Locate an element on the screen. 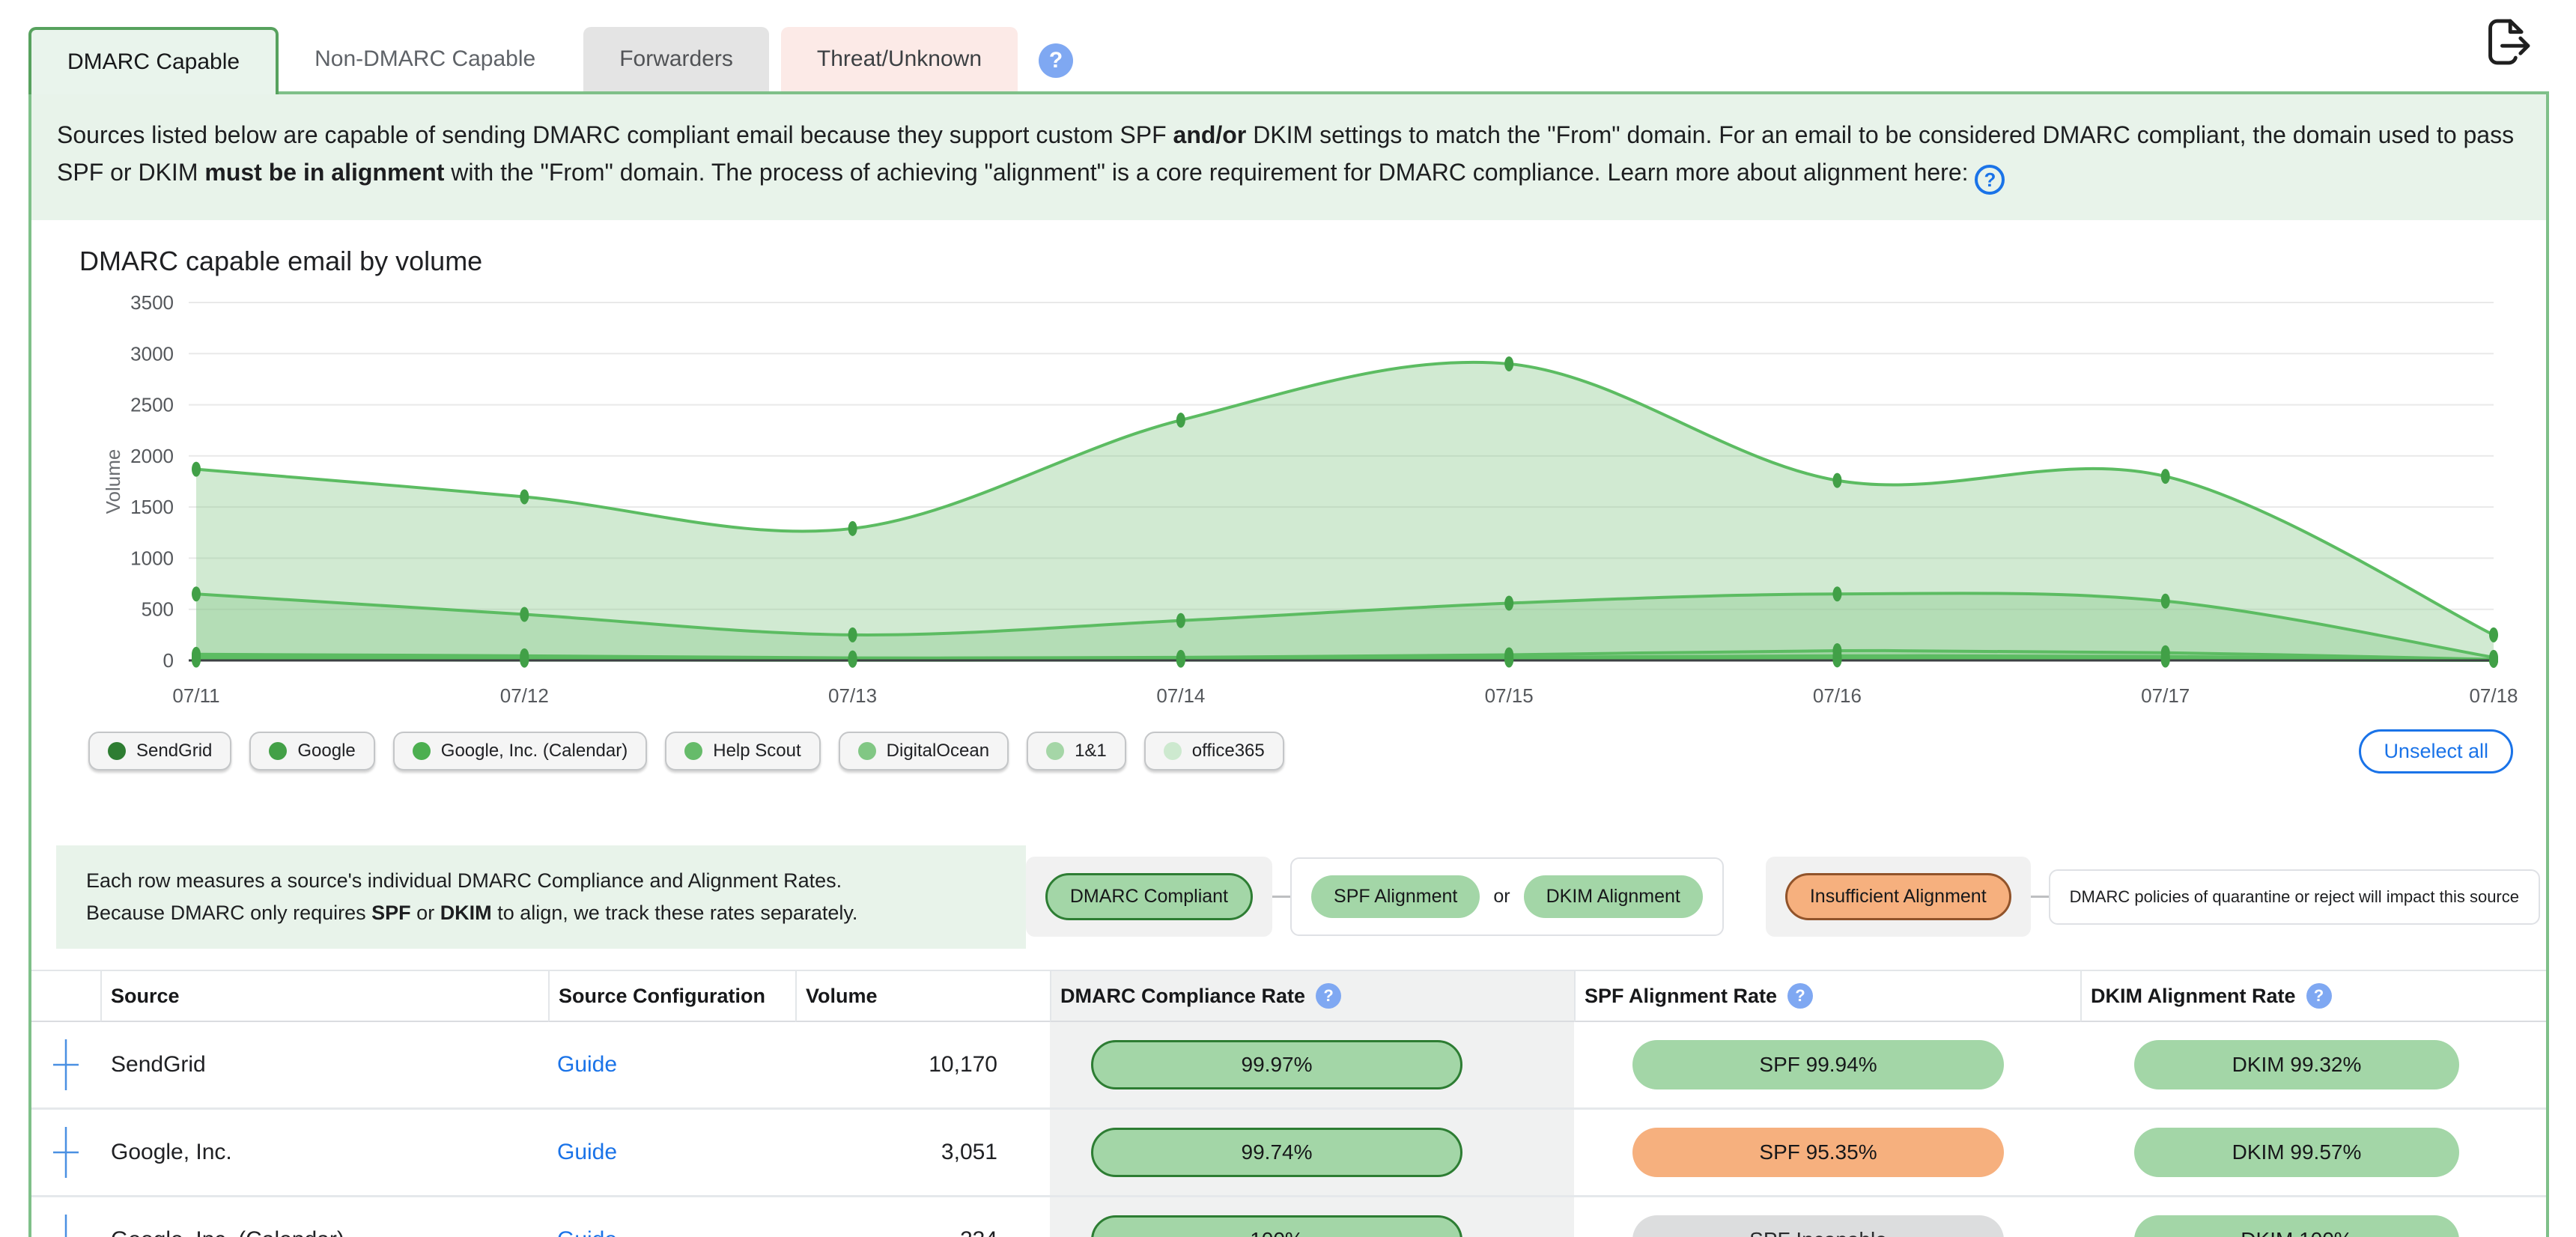 The width and height of the screenshot is (2576, 1237). export-document-icon is located at coordinates (2509, 42).